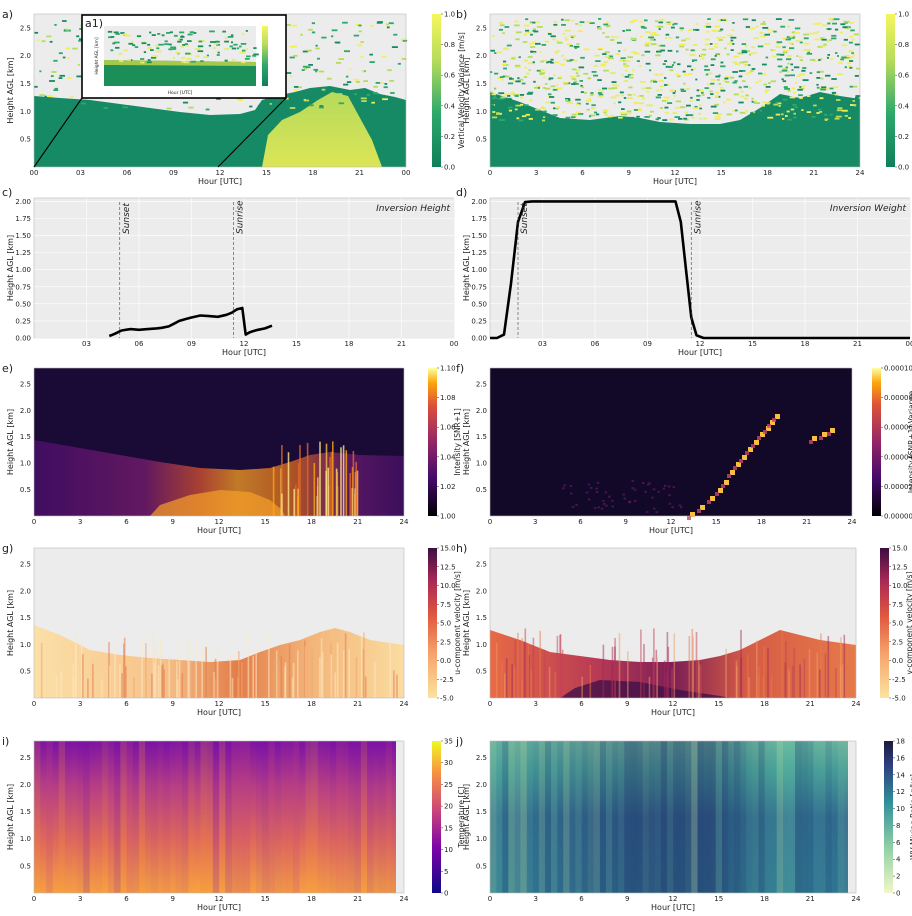 This screenshot has height=916, width=912. I want to click on inset-speckle, so click(183, 47).